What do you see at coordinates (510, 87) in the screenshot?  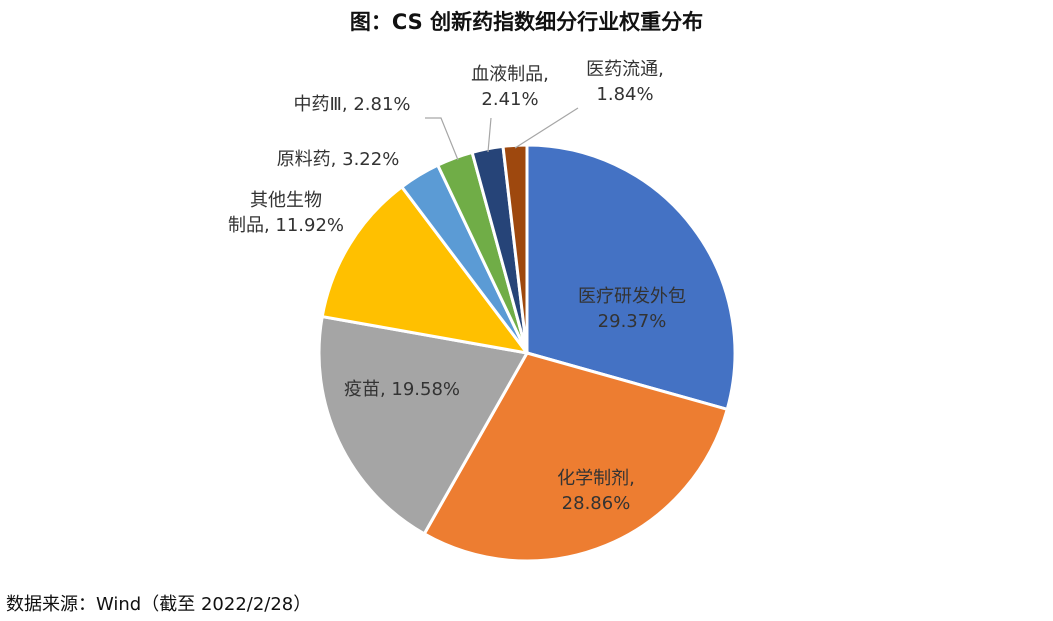 I see `data-label-7: 血液制品, 2.41%` at bounding box center [510, 87].